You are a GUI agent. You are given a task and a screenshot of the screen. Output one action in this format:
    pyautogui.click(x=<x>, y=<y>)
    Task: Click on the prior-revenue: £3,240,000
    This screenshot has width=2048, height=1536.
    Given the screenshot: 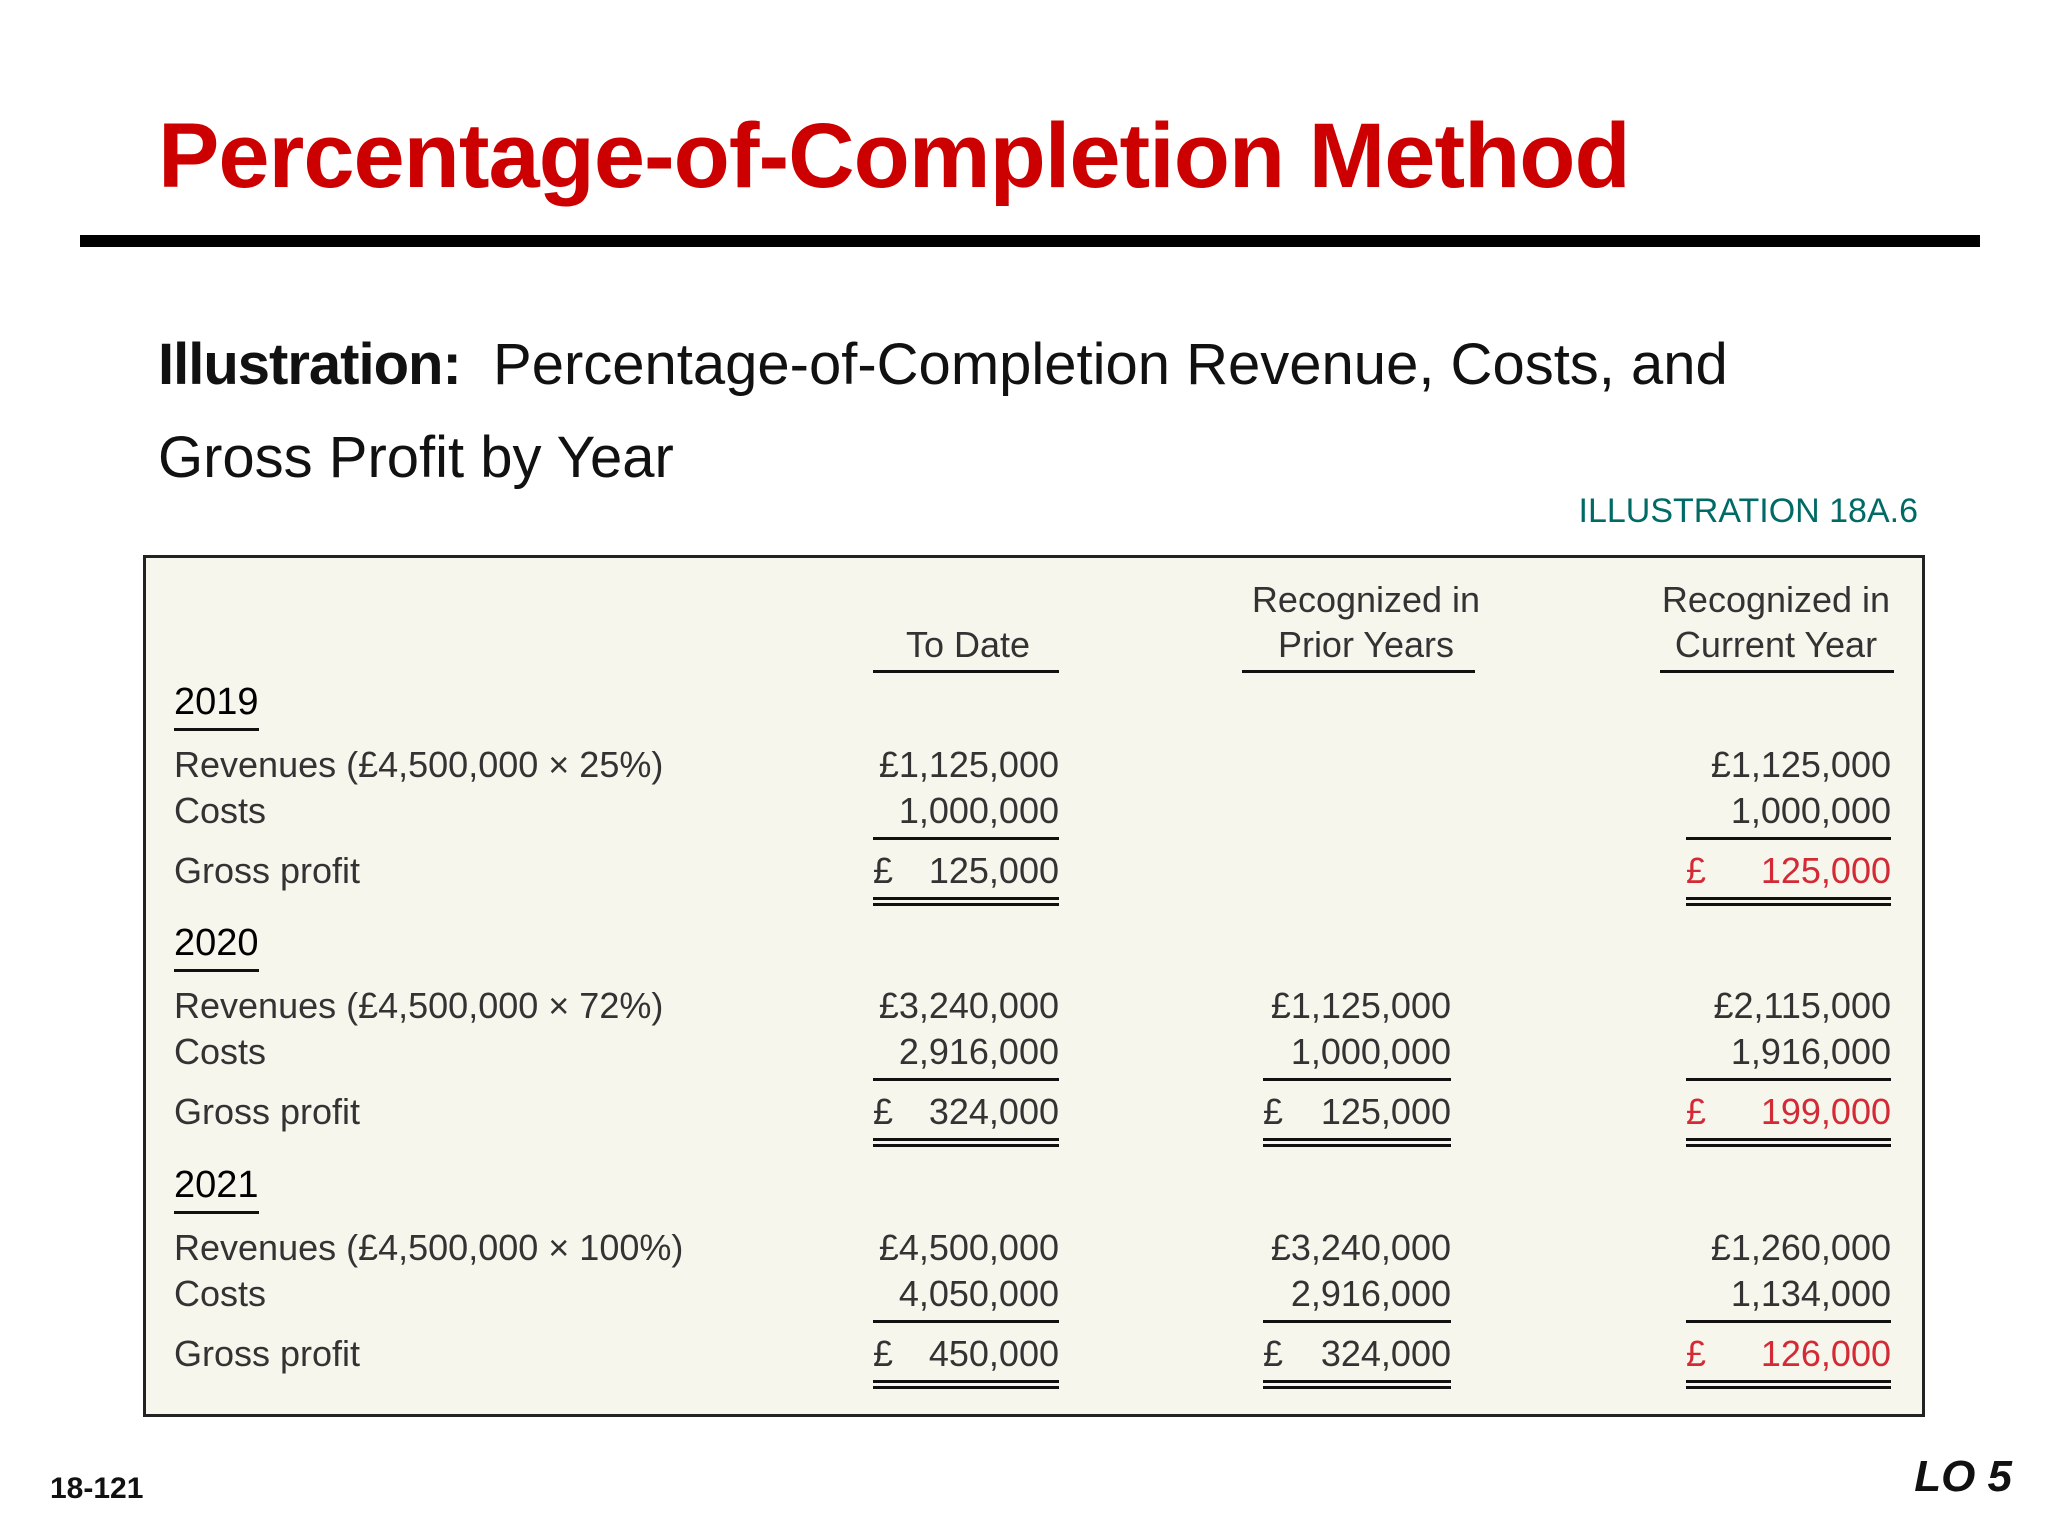 What is the action you would take?
    pyautogui.click(x=1360, y=1247)
    